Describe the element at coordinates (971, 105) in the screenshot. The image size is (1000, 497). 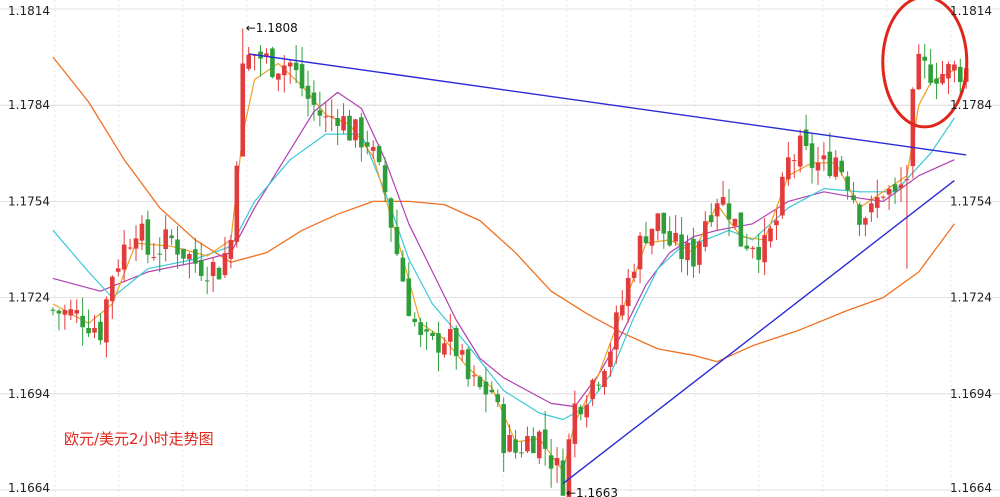
I see `y-tick-label-right: 1.1784` at that location.